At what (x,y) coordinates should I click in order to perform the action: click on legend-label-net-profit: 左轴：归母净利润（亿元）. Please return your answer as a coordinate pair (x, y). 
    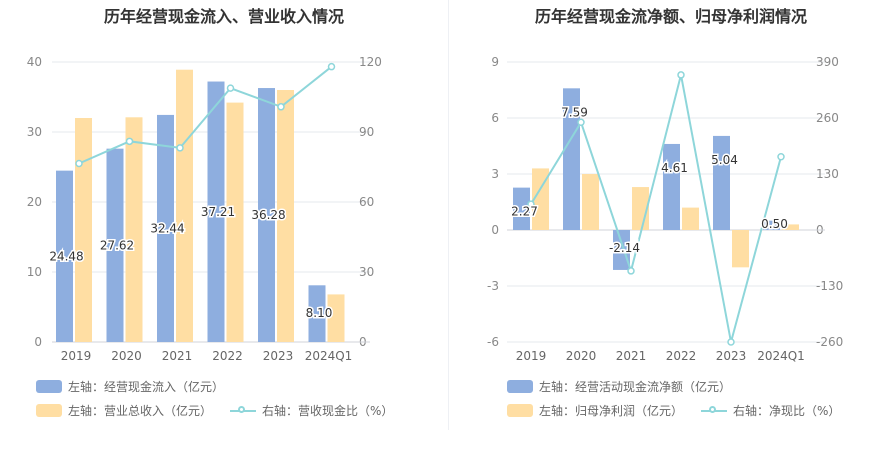
    Looking at the image, I should click on (611, 410).